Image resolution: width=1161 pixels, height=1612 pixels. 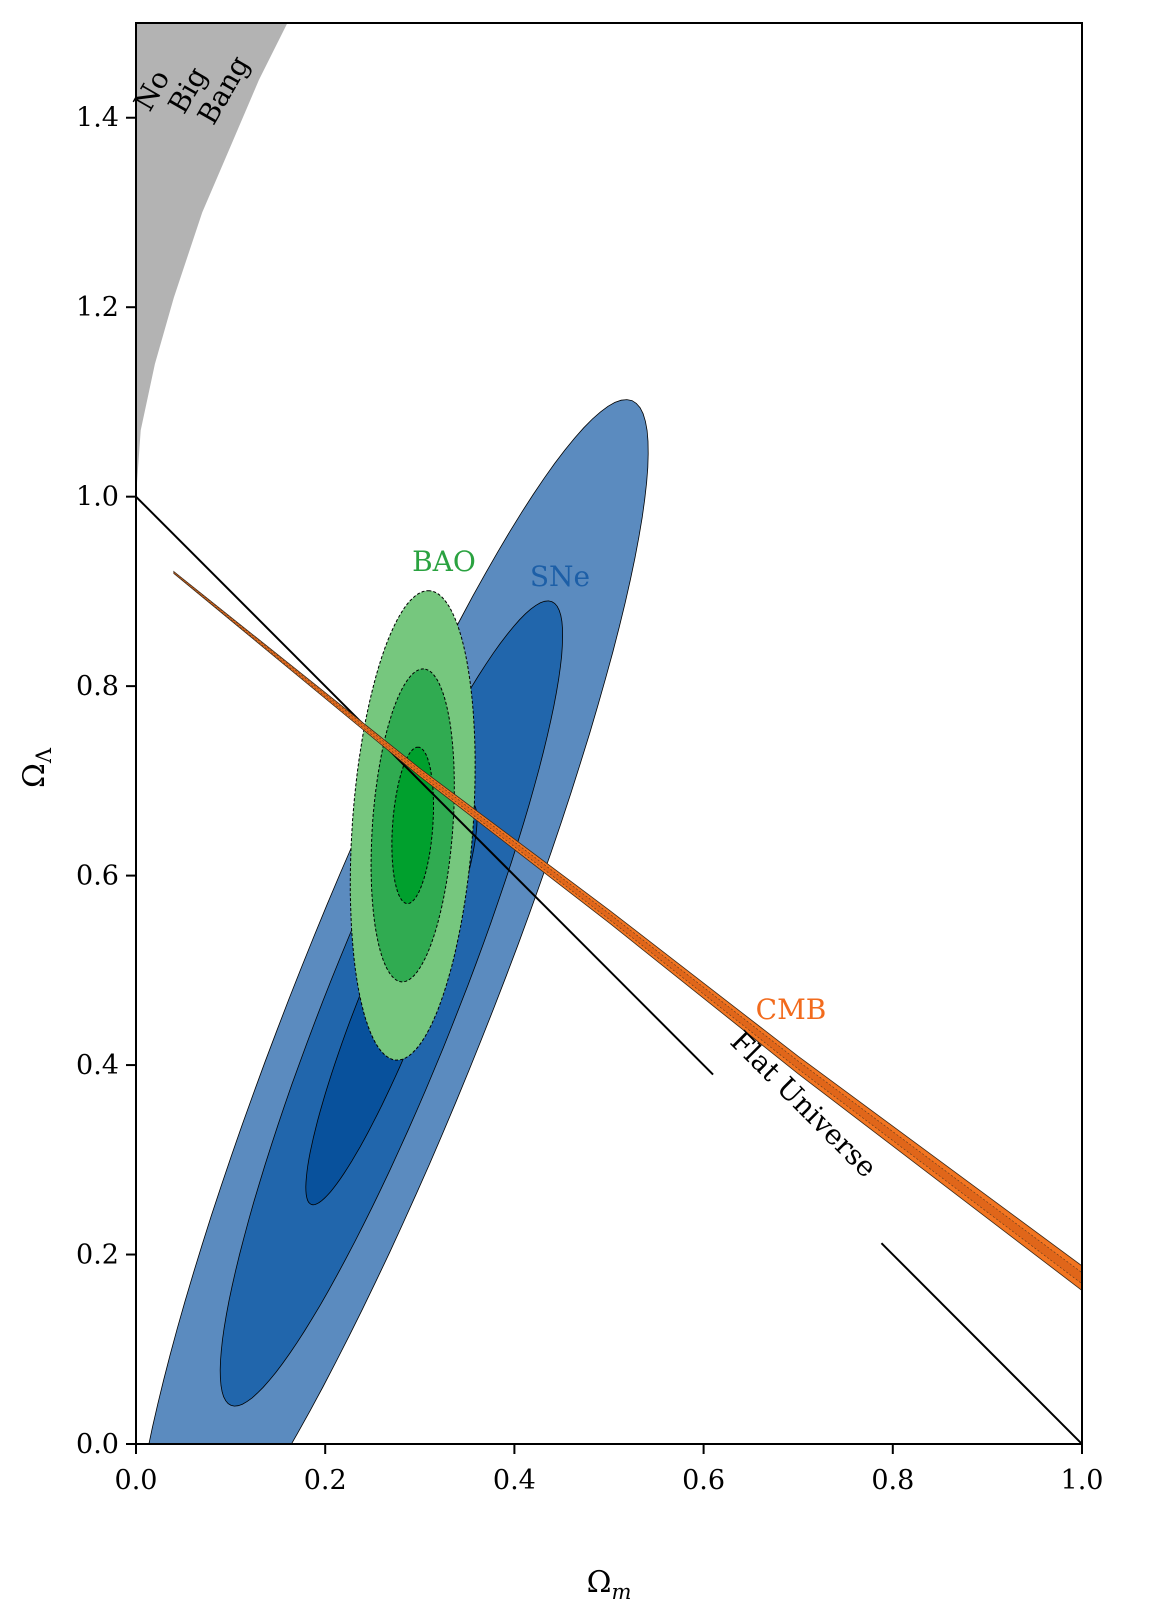 What do you see at coordinates (106, 781) in the screenshot?
I see `y-axis: 0.0 0.2 0.4 0.6 0.8 1.0 1.2 1.4` at bounding box center [106, 781].